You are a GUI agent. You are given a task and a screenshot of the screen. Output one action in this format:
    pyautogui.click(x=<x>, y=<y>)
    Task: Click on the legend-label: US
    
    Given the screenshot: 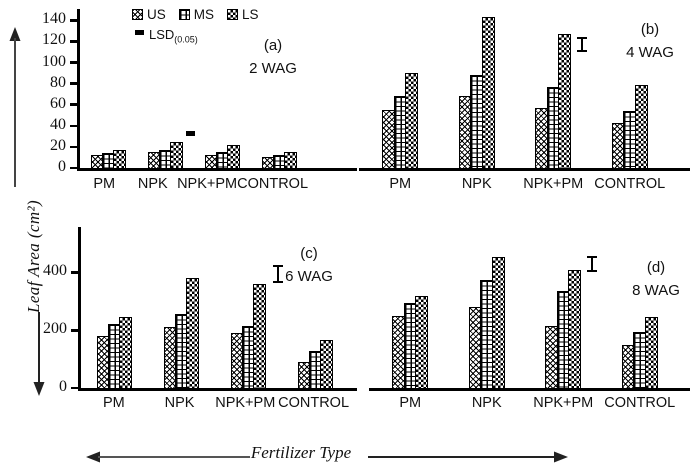 What is the action you would take?
    pyautogui.click(x=156, y=14)
    